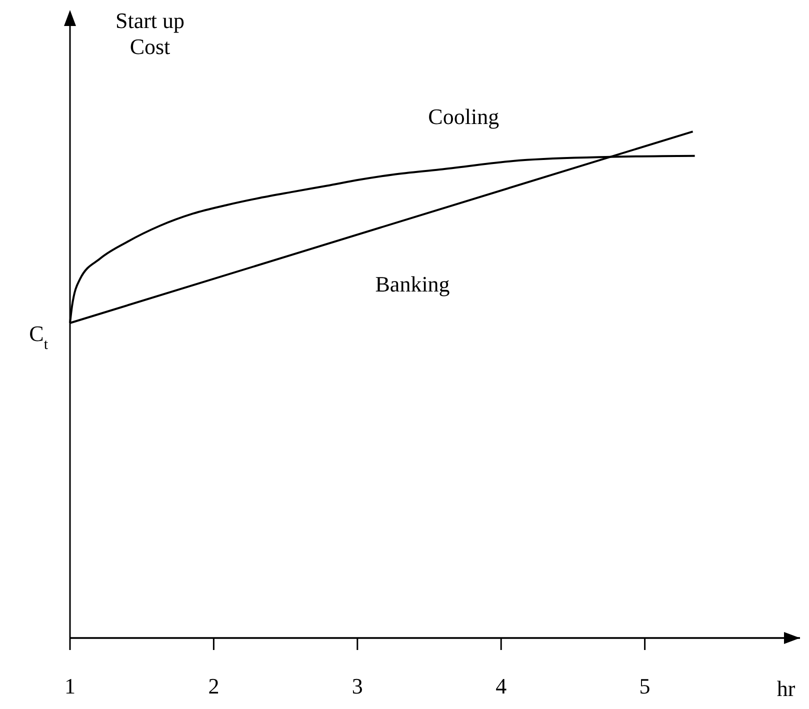 The width and height of the screenshot is (809, 709). I want to click on x-tick-label: 2, so click(214, 686).